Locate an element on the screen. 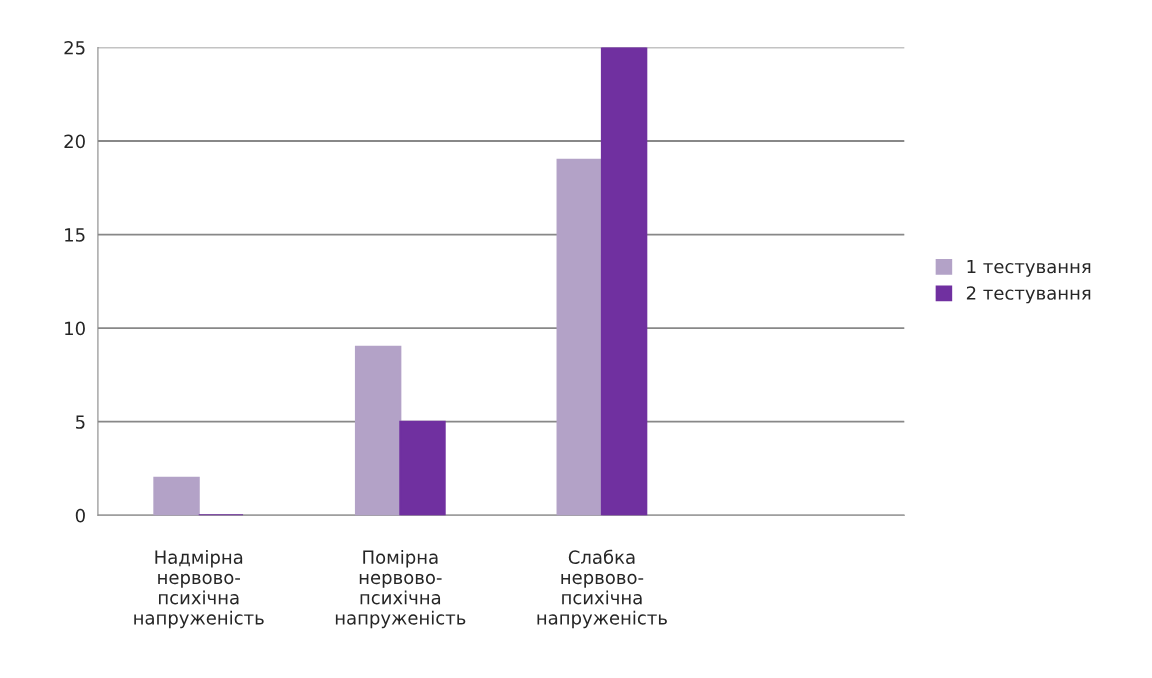 Image resolution: width=1152 pixels, height=678 pixels. legend-label: 2 тестування is located at coordinates (1028, 295).